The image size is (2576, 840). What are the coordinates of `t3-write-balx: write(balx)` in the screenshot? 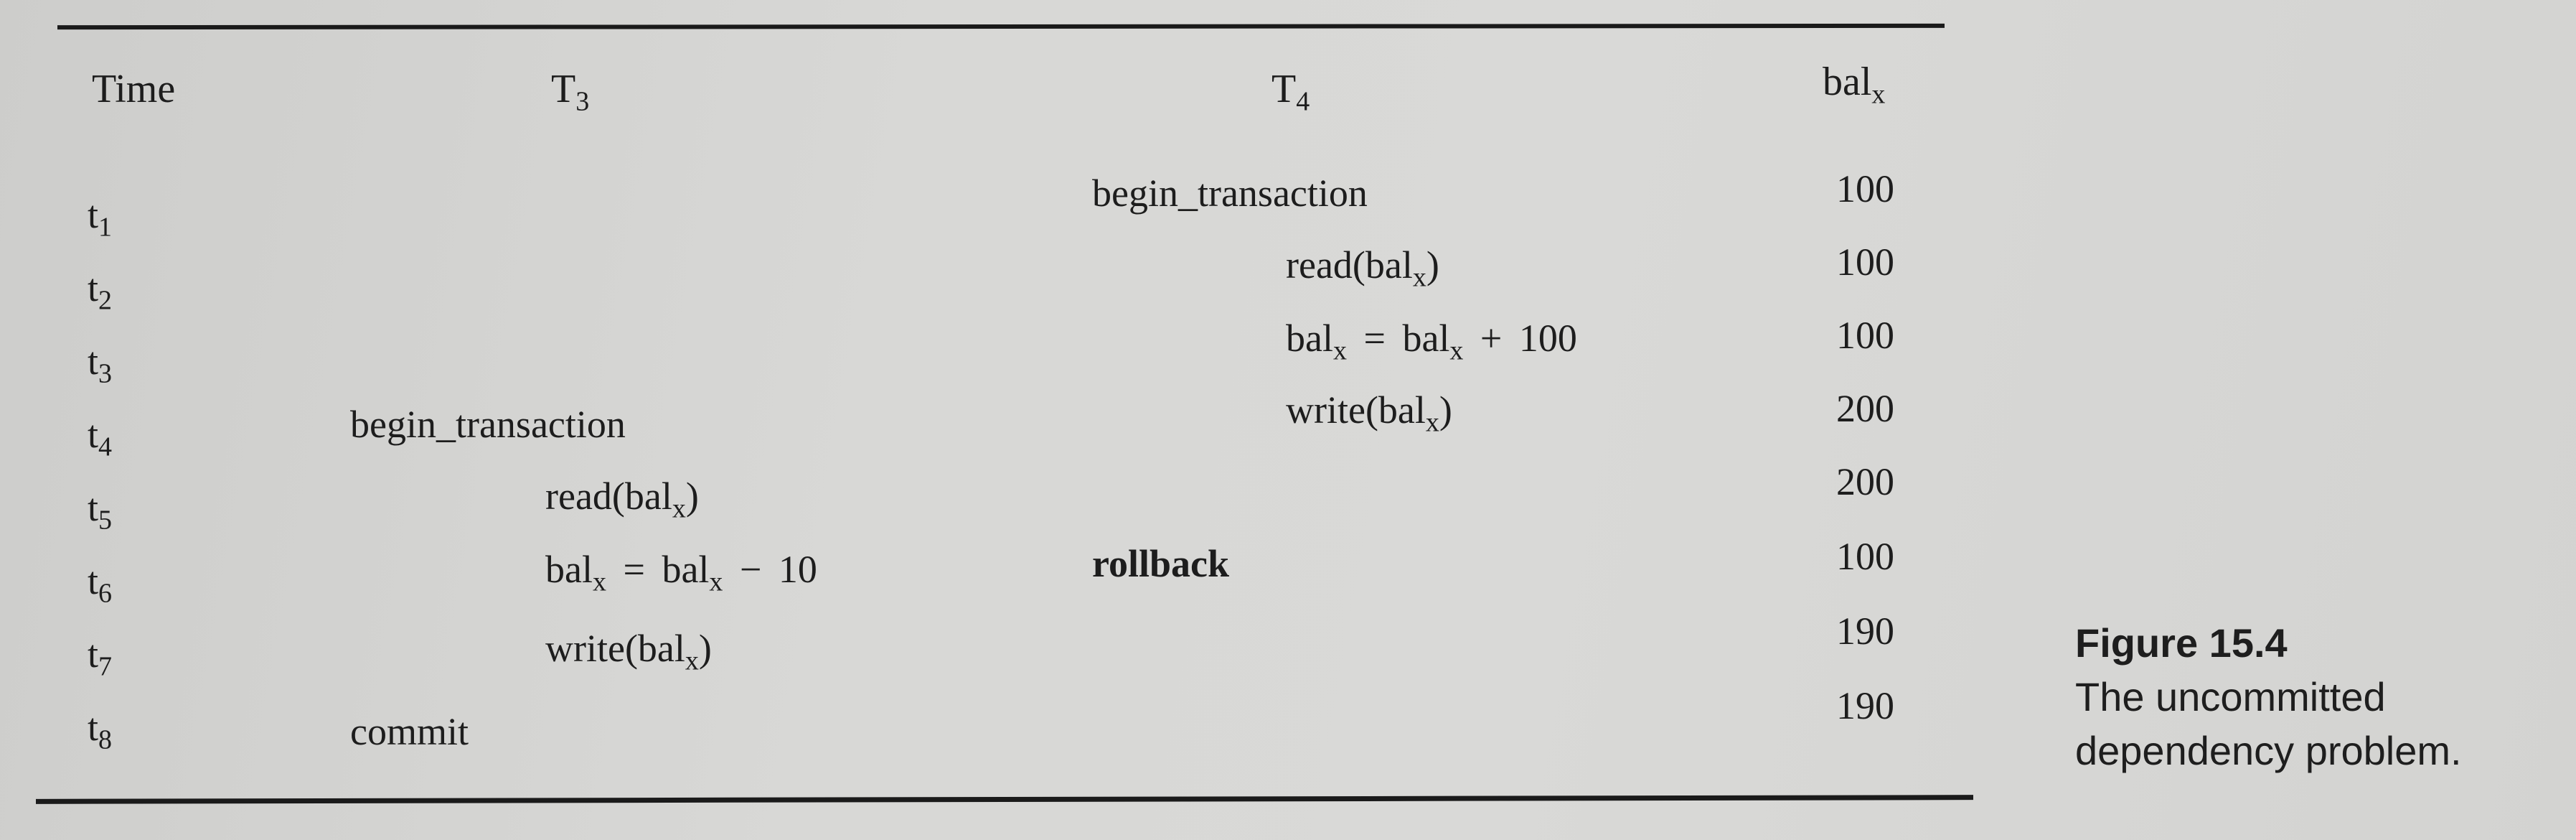 It's located at (628, 650).